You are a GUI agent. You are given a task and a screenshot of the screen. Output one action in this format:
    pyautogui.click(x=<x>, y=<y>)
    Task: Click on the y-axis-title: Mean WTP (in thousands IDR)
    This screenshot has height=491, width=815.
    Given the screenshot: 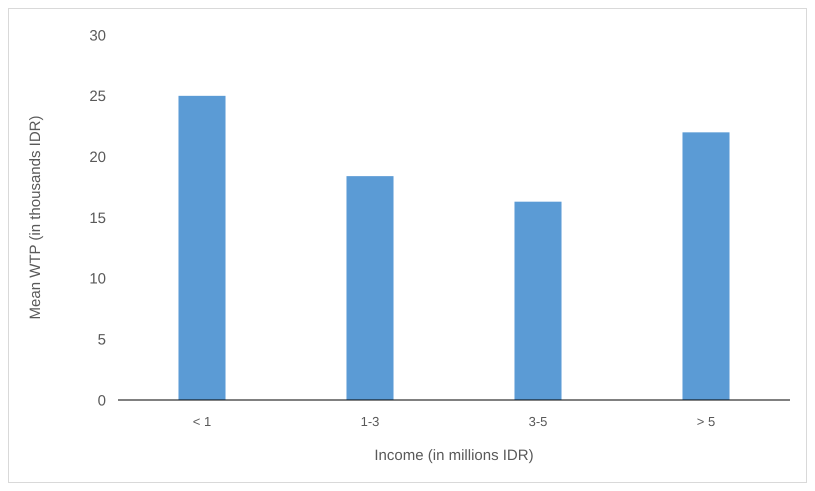 What is the action you would take?
    pyautogui.click(x=35, y=218)
    